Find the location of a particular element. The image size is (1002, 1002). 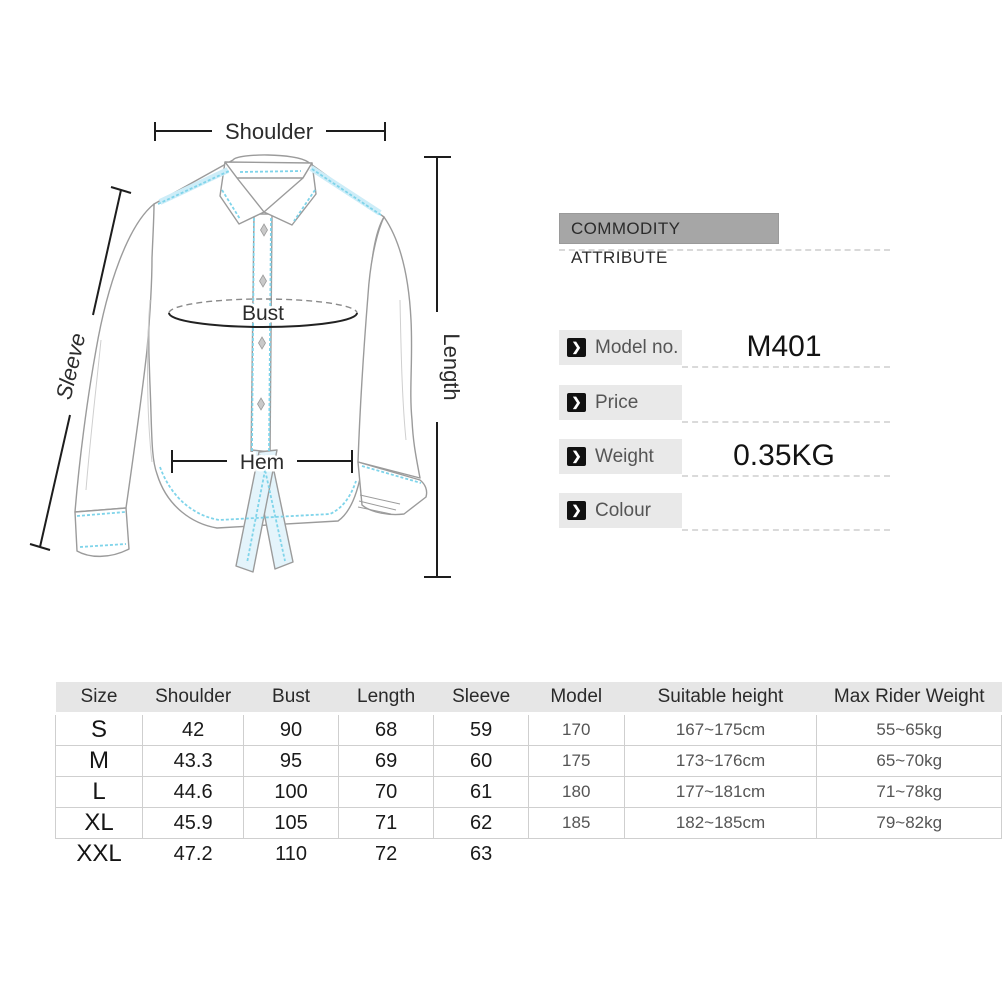

col-header-size: Size is located at coordinates (99, 698).